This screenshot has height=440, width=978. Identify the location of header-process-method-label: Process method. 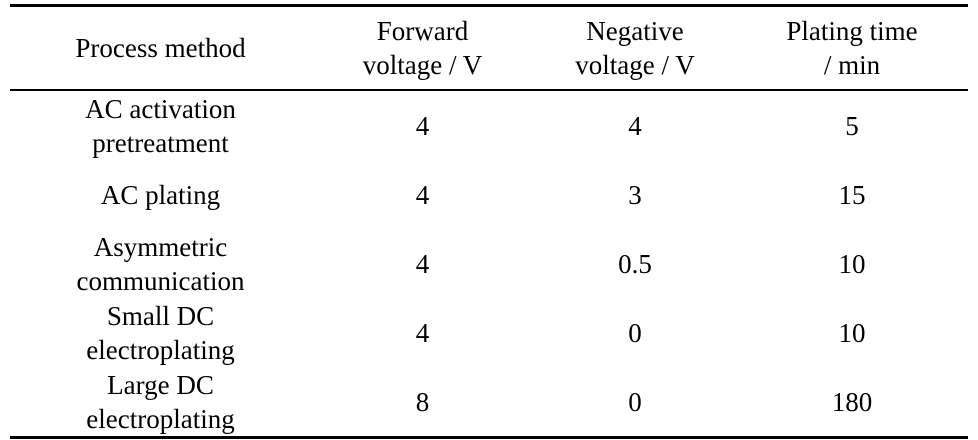
(160, 48).